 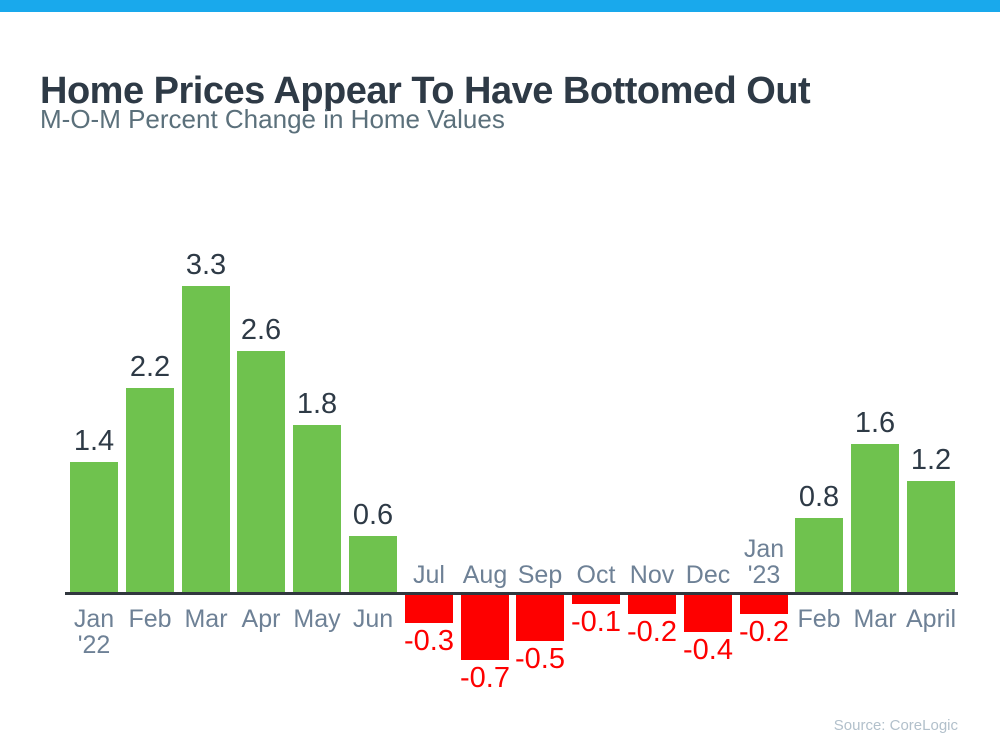 What do you see at coordinates (652, 632) in the screenshot?
I see `value-label-nov: -0.2` at bounding box center [652, 632].